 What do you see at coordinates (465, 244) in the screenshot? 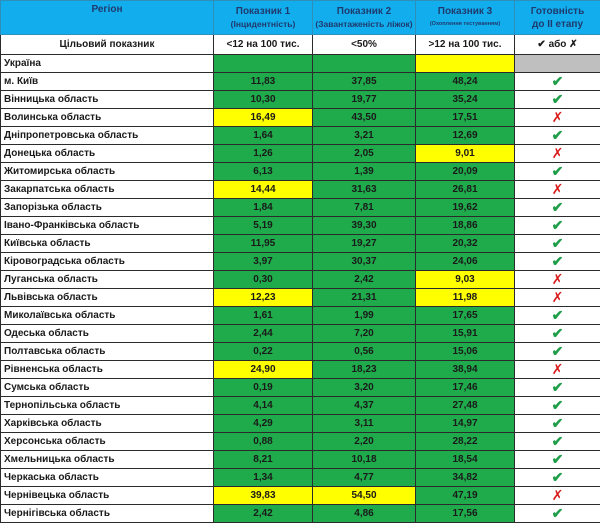
I see `indicator-3-value: 20,32` at bounding box center [465, 244].